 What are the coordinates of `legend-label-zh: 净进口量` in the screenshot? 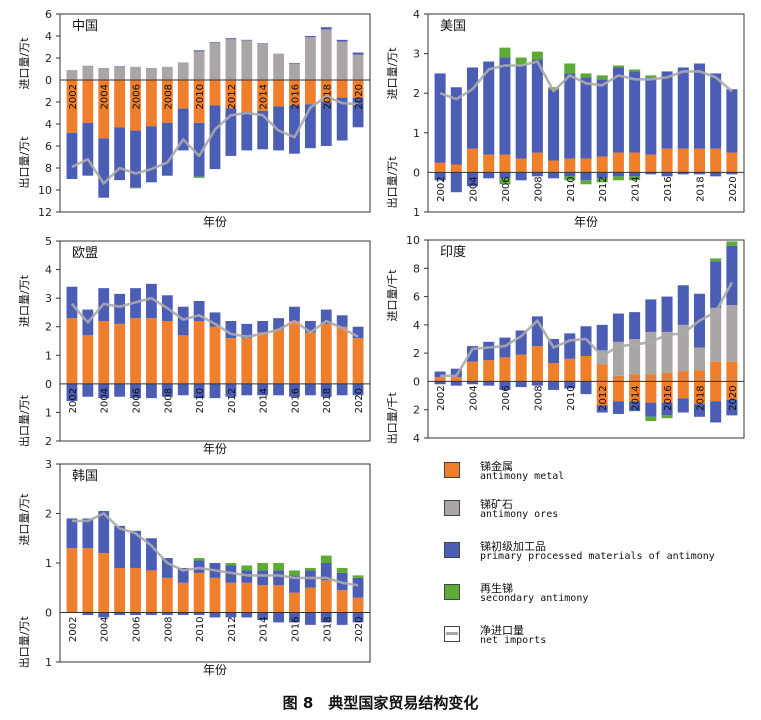 It's located at (502, 630).